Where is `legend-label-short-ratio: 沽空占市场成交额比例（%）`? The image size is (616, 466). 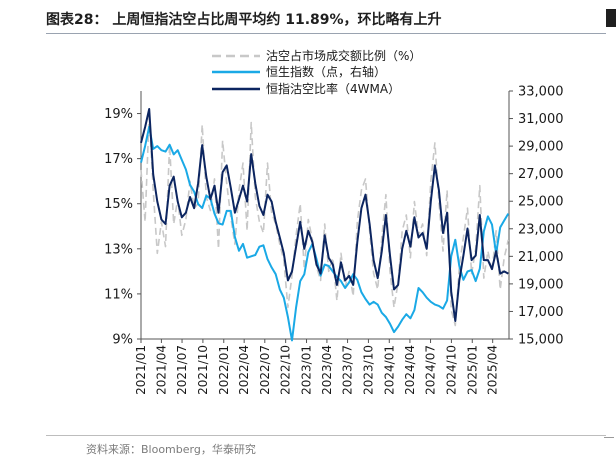 legend-label-short-ratio: 沽空占市场成交额比例（%） is located at coordinates (343, 55).